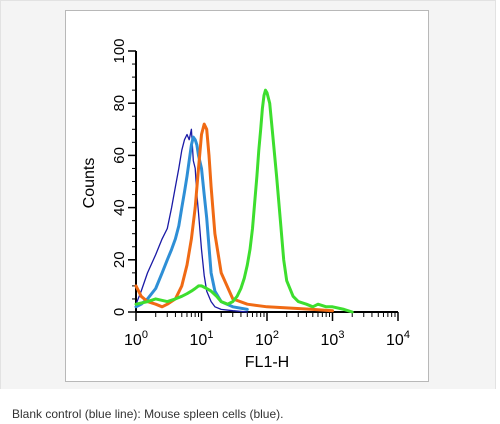 The image size is (500, 424). What do you see at coordinates (119, 312) in the screenshot?
I see `y-tick-label: 0` at bounding box center [119, 312].